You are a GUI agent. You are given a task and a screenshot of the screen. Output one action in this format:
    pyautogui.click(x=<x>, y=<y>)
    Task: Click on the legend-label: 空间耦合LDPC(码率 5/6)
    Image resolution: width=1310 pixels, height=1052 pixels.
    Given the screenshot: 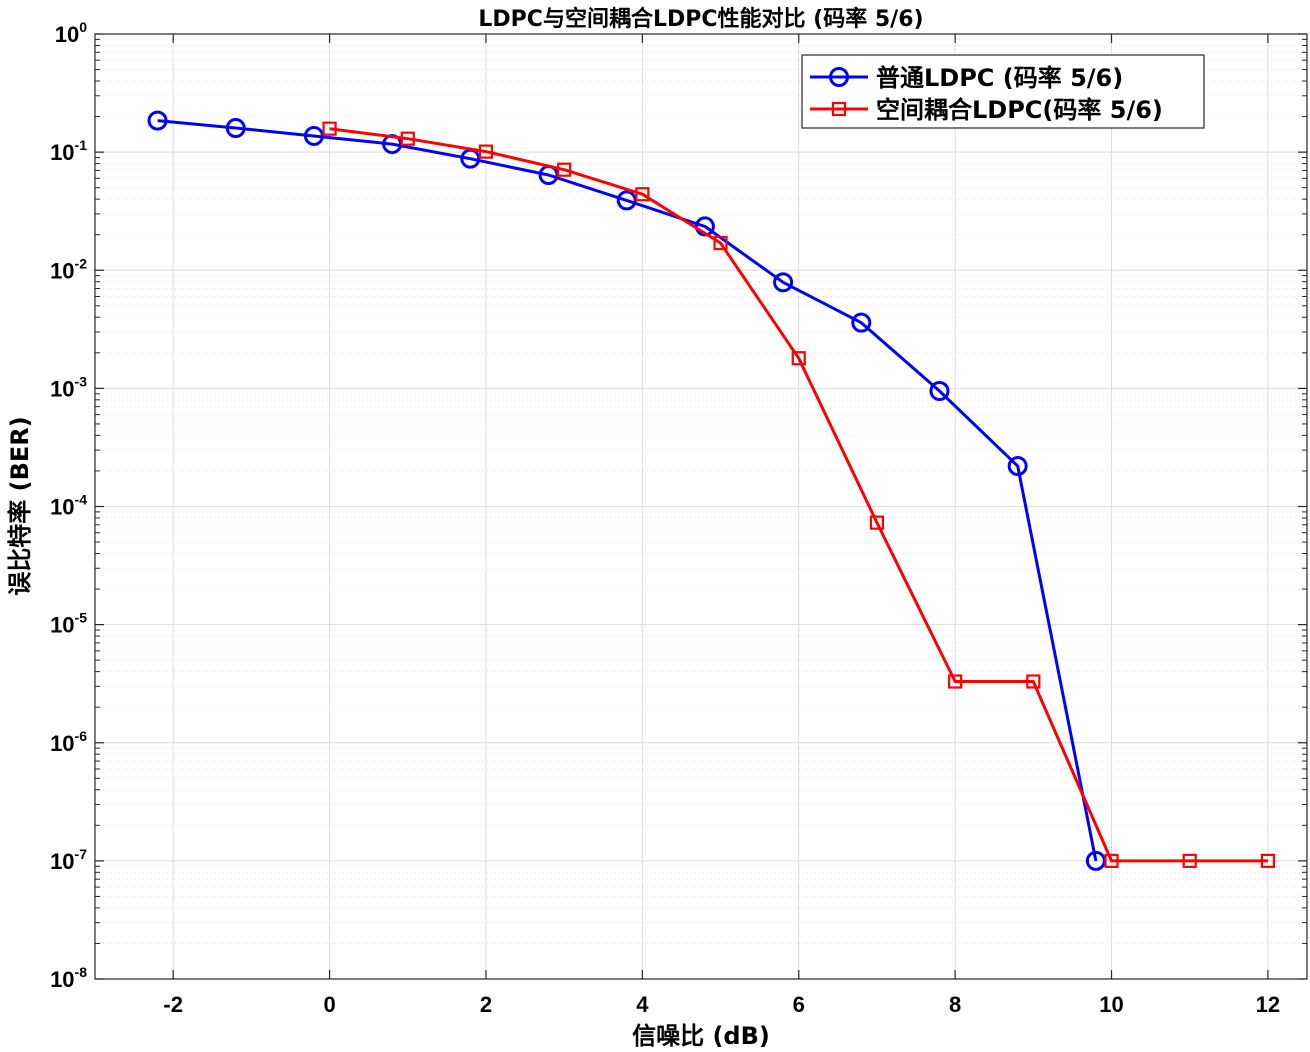 What is the action you would take?
    pyautogui.click(x=1019, y=110)
    